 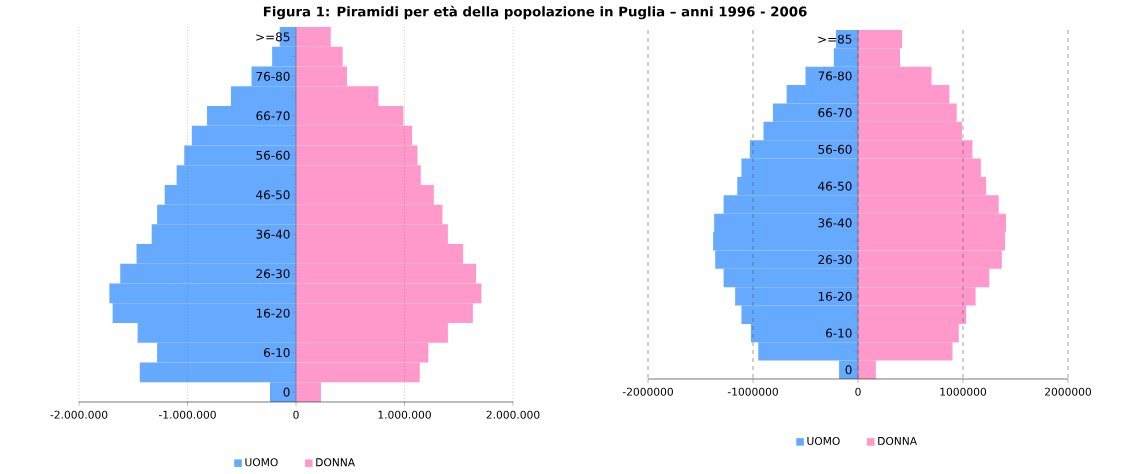 What do you see at coordinates (752, 391) in the screenshot?
I see `x-tick-label: -1000000` at bounding box center [752, 391].